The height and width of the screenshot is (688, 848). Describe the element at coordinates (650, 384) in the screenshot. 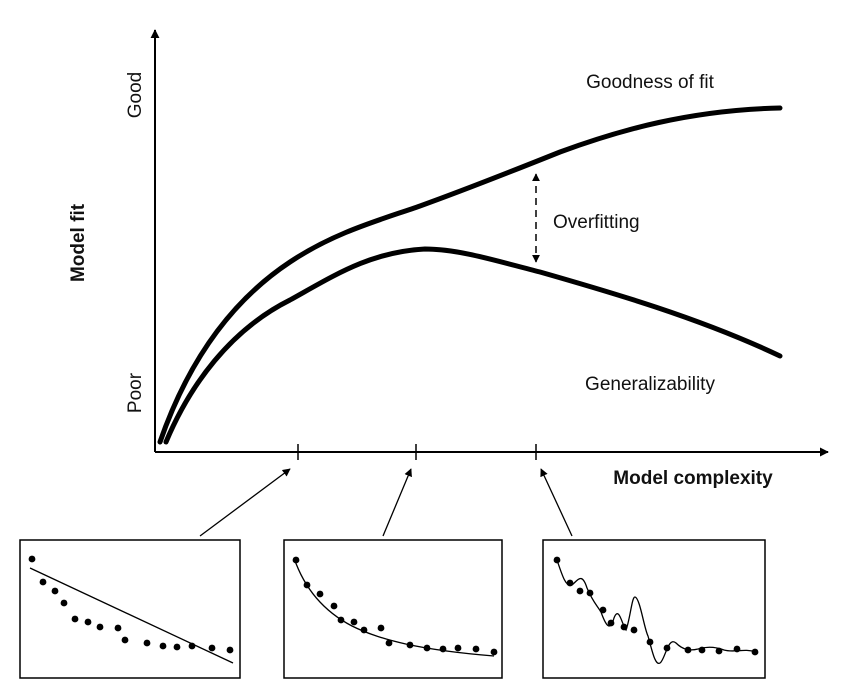

I see `generalizability-label: Generalizability` at that location.